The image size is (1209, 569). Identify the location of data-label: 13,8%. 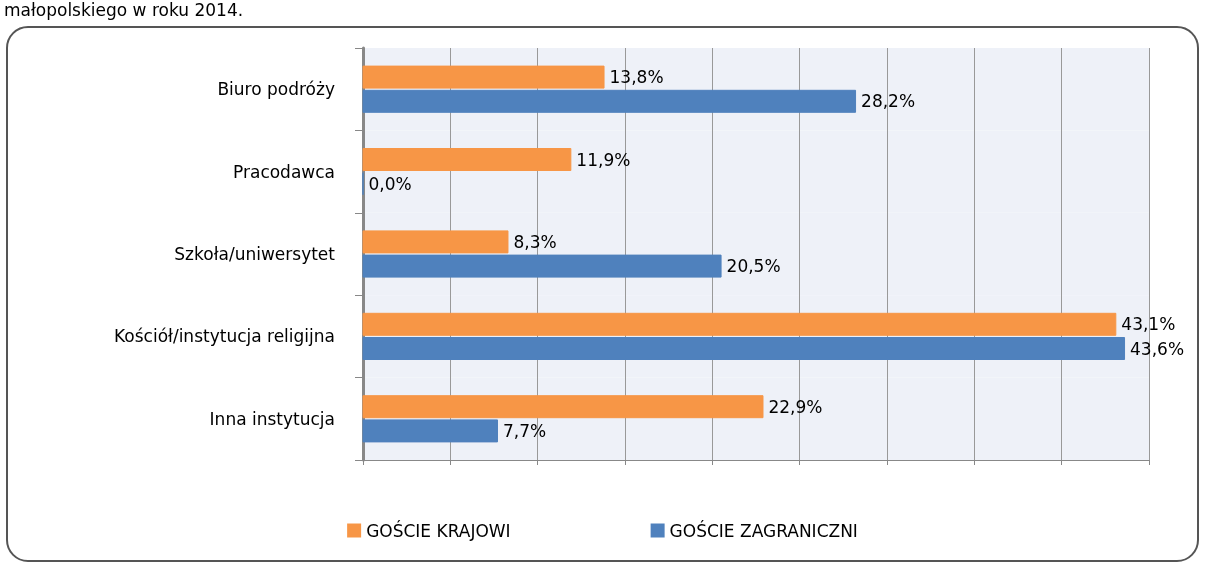
(636, 77).